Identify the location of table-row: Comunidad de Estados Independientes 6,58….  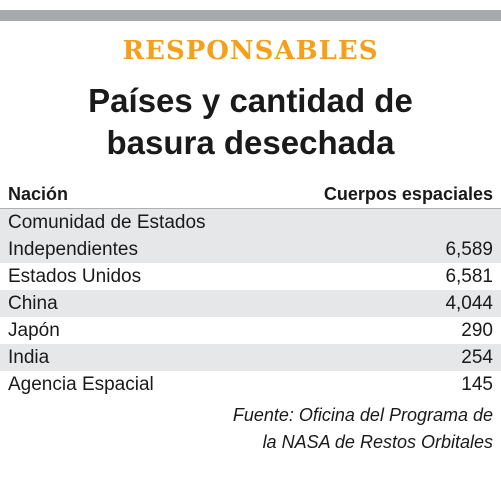
(250, 235).